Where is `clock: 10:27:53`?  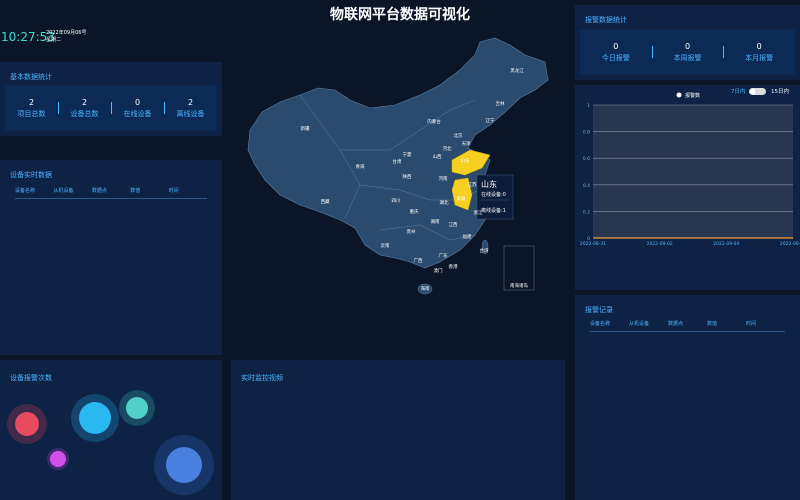 clock: 10:27:53 is located at coordinates (28, 37).